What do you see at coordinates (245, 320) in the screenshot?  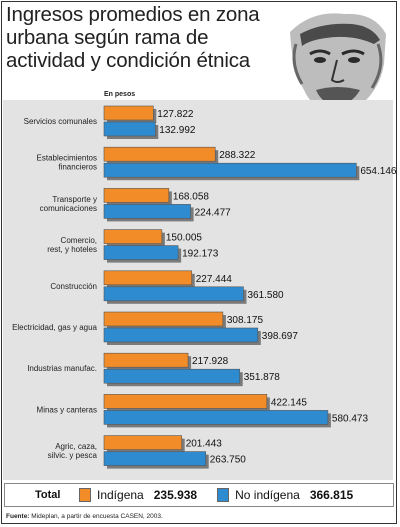 I see `data-label: 308.175` at bounding box center [245, 320].